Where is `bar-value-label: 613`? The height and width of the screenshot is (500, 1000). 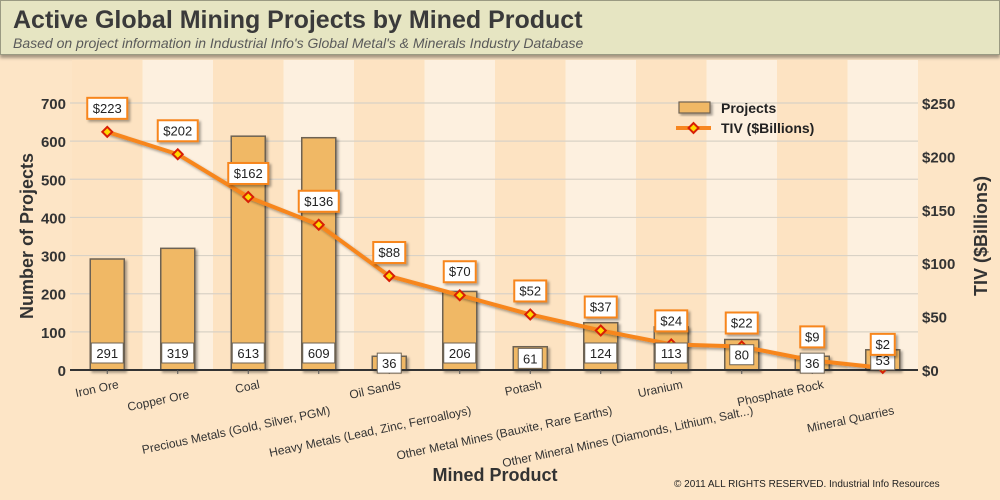 bar-value-label: 613 is located at coordinates (248, 353).